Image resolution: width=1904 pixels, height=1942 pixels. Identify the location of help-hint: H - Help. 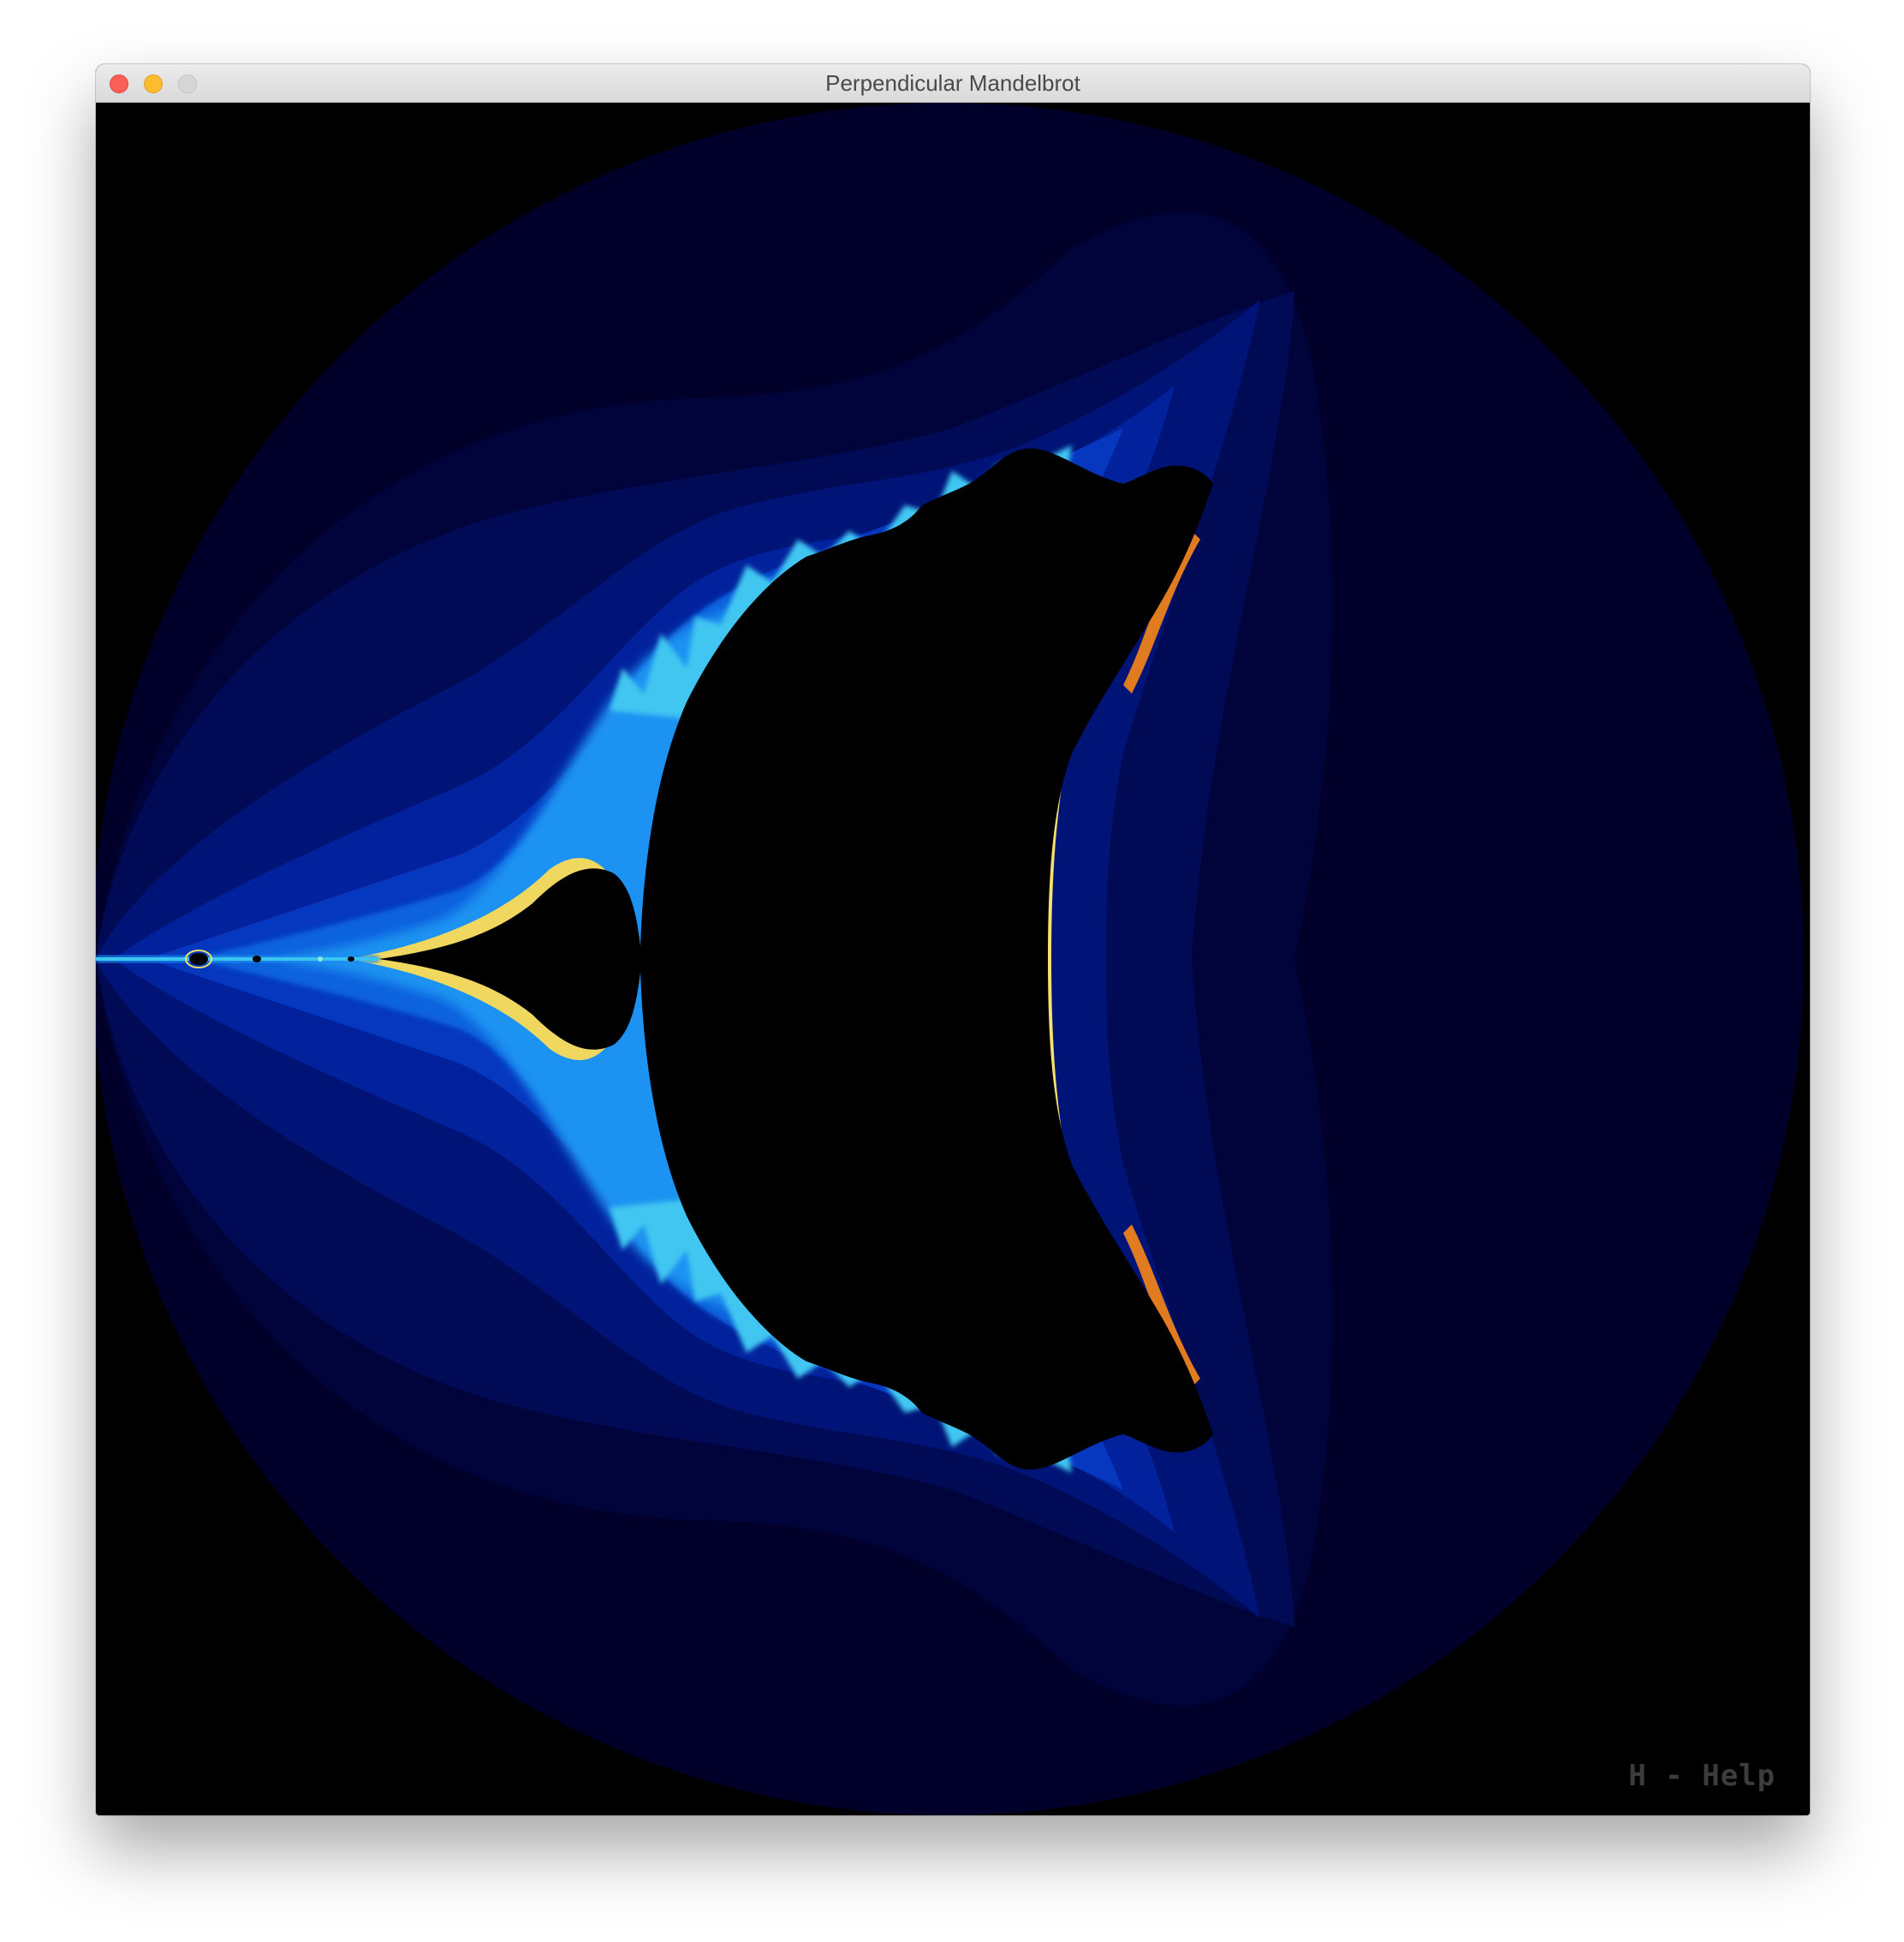
(1702, 1776).